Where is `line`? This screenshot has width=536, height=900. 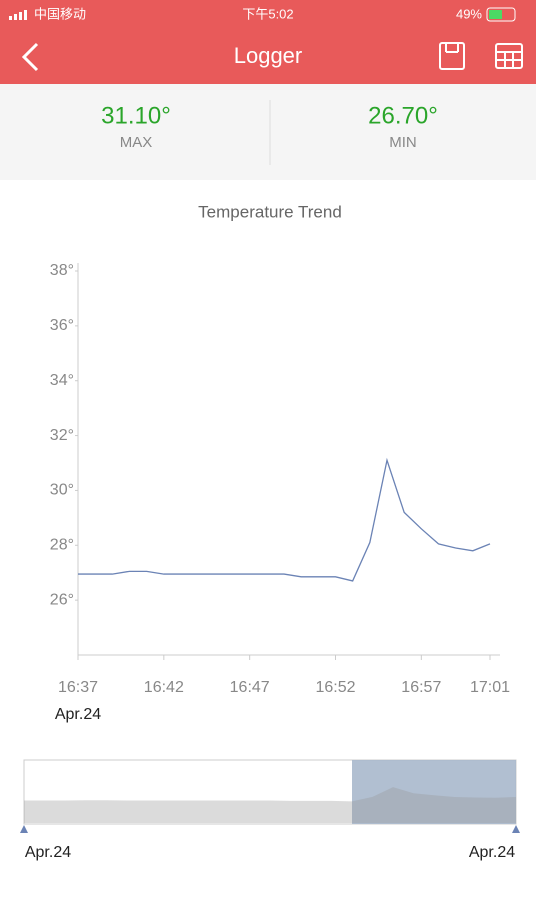
line is located at coordinates (284, 519).